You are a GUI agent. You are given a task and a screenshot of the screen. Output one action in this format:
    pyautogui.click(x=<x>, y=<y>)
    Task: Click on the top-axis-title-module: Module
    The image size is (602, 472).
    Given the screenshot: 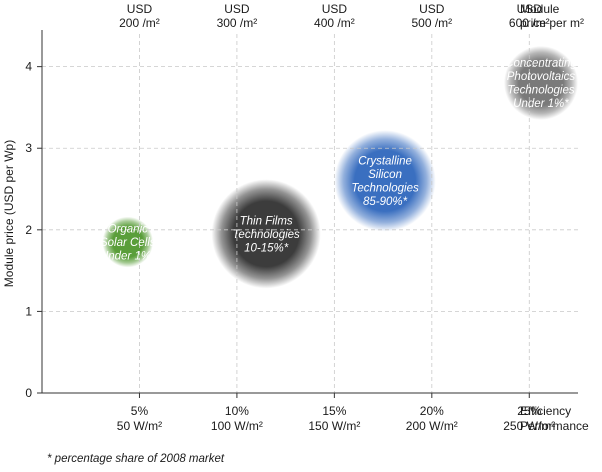 What is the action you would take?
    pyautogui.click(x=540, y=9)
    